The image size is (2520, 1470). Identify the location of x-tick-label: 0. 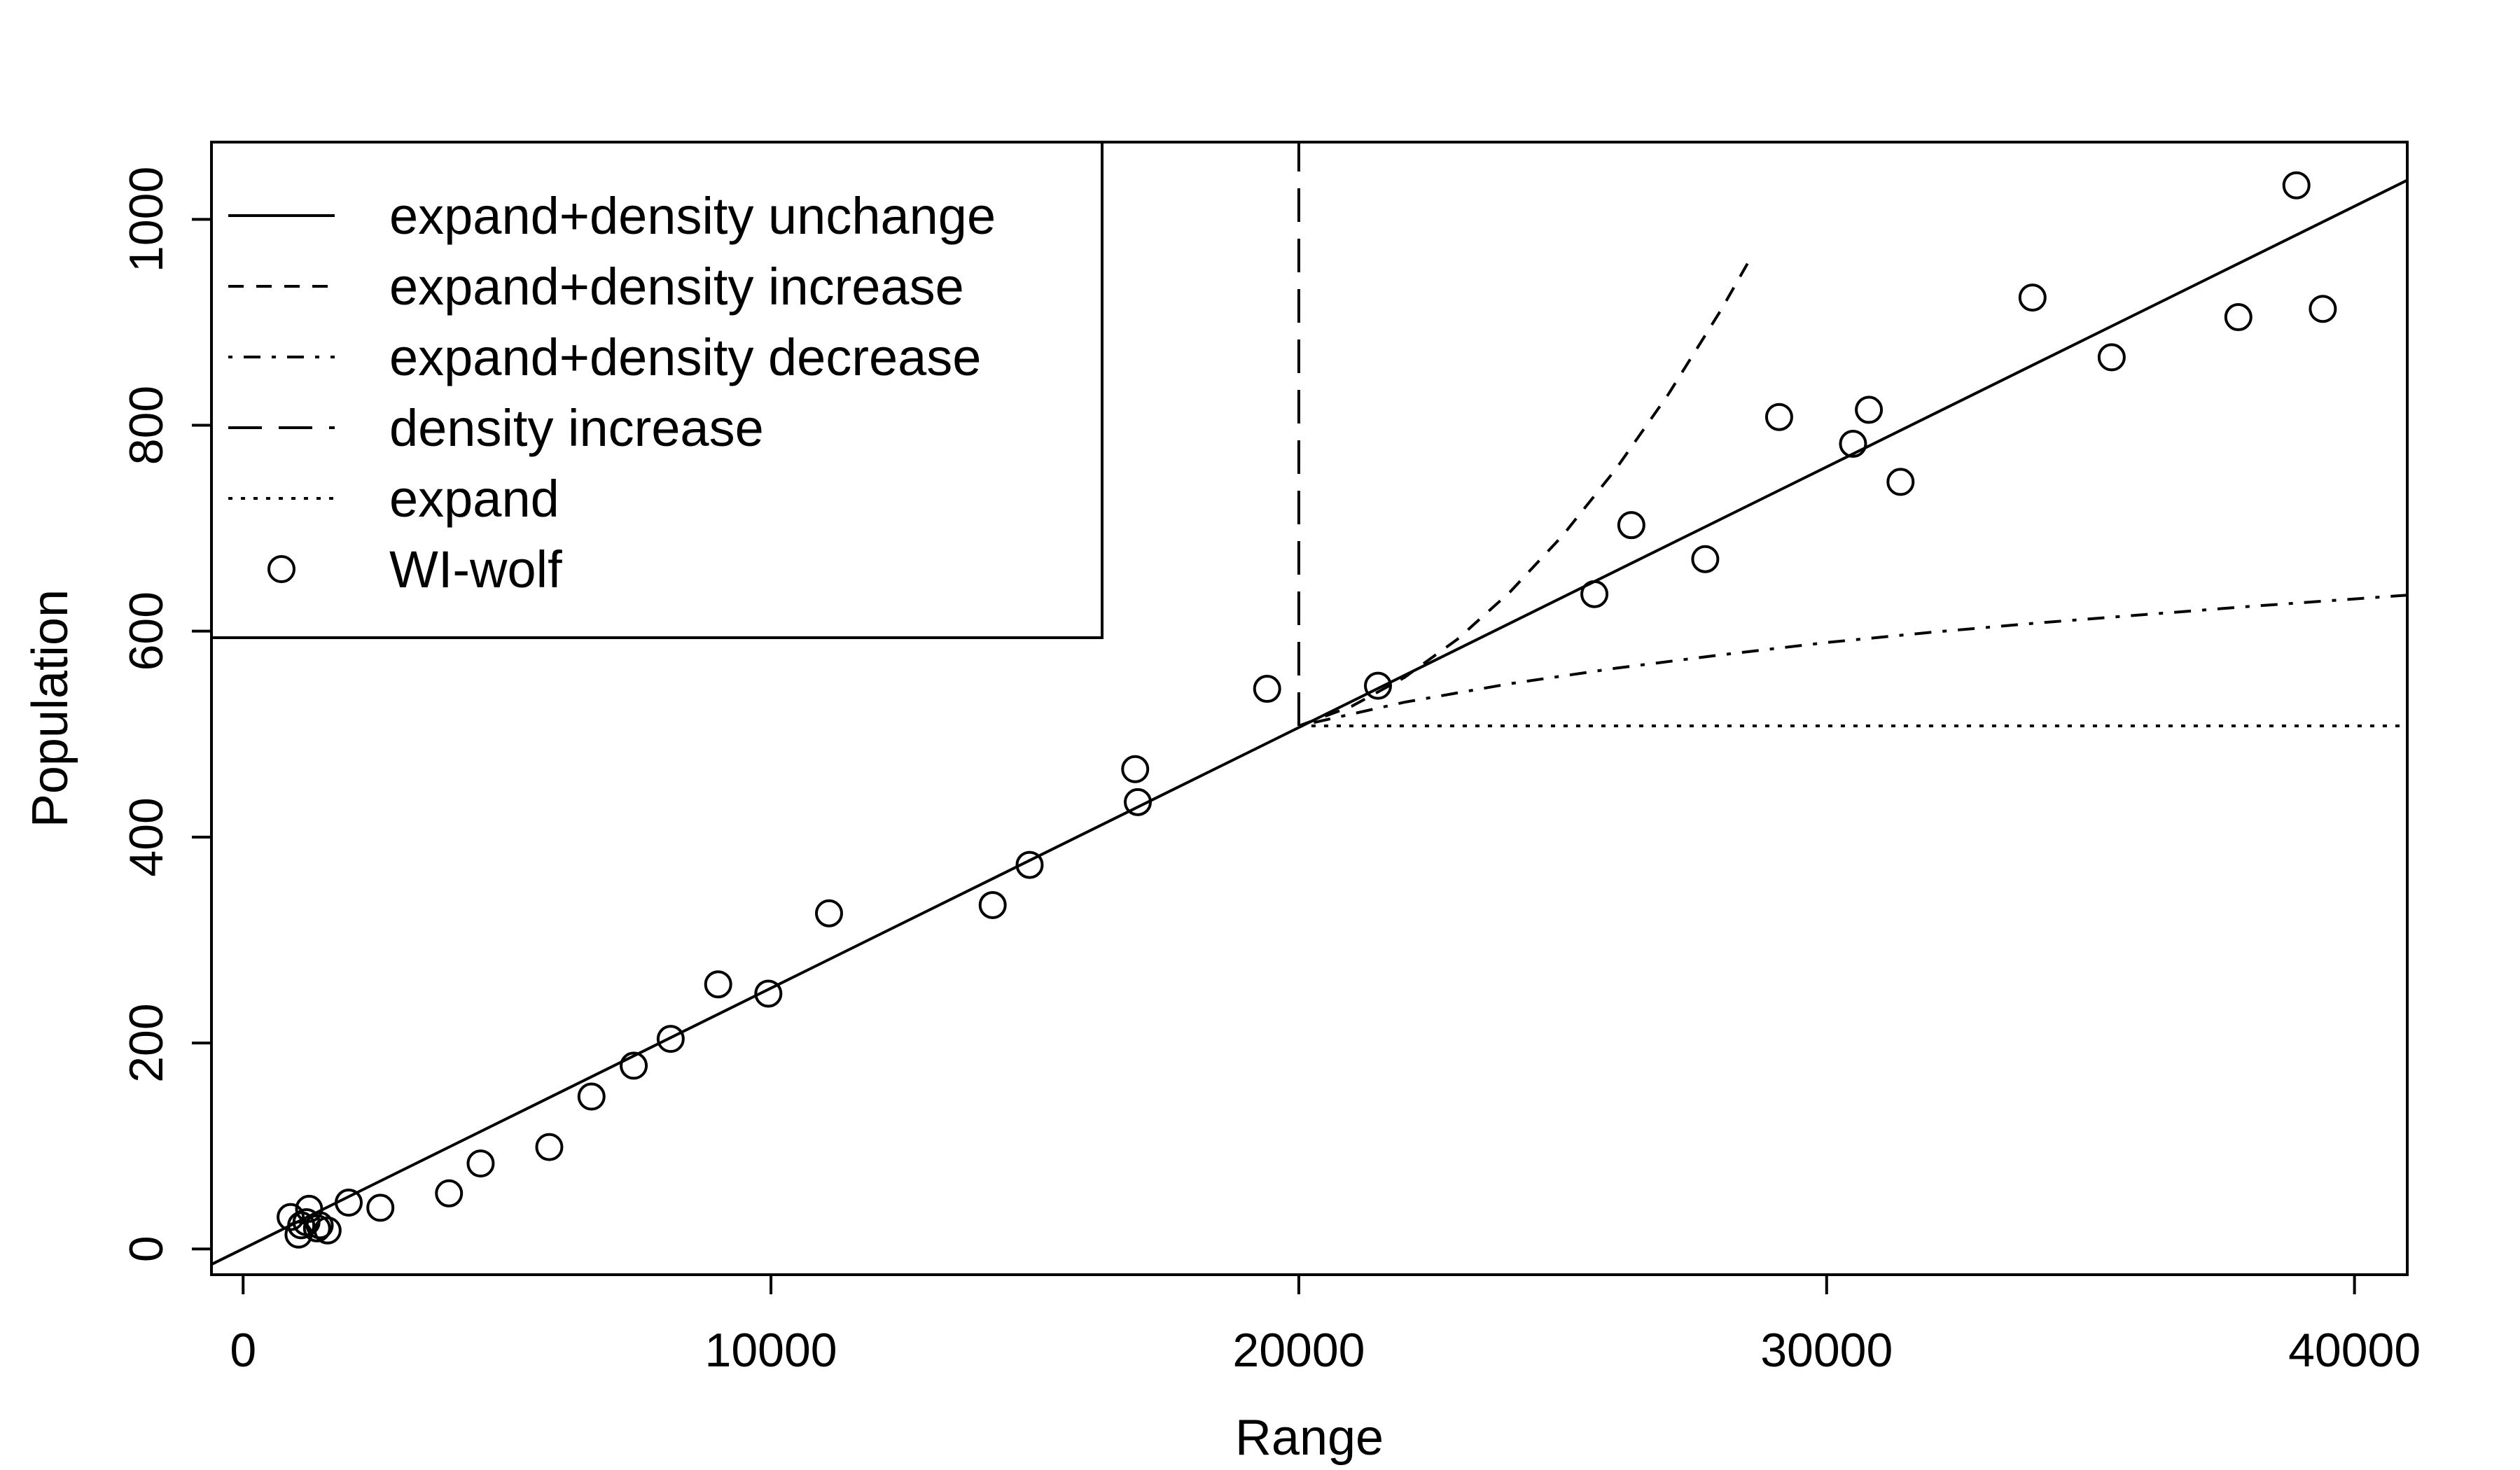
(243, 1350).